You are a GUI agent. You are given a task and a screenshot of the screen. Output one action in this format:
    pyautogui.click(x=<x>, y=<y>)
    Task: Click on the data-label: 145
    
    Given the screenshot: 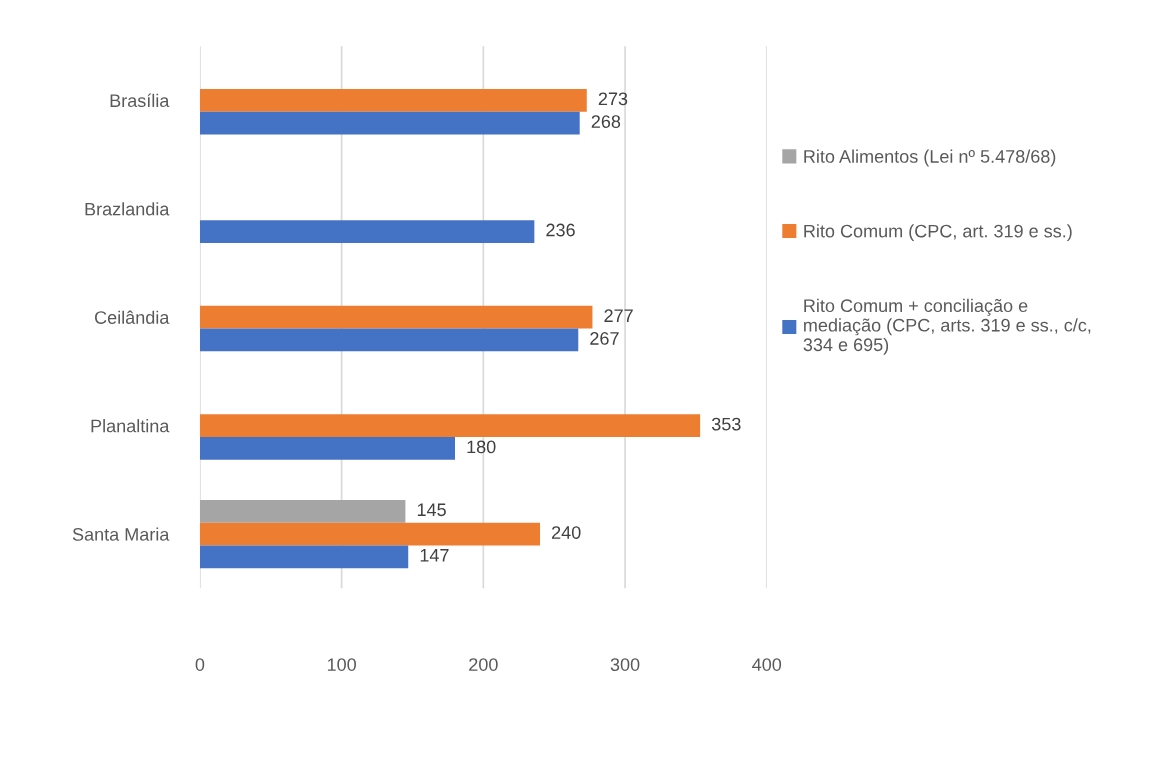 What is the action you would take?
    pyautogui.click(x=431, y=510)
    